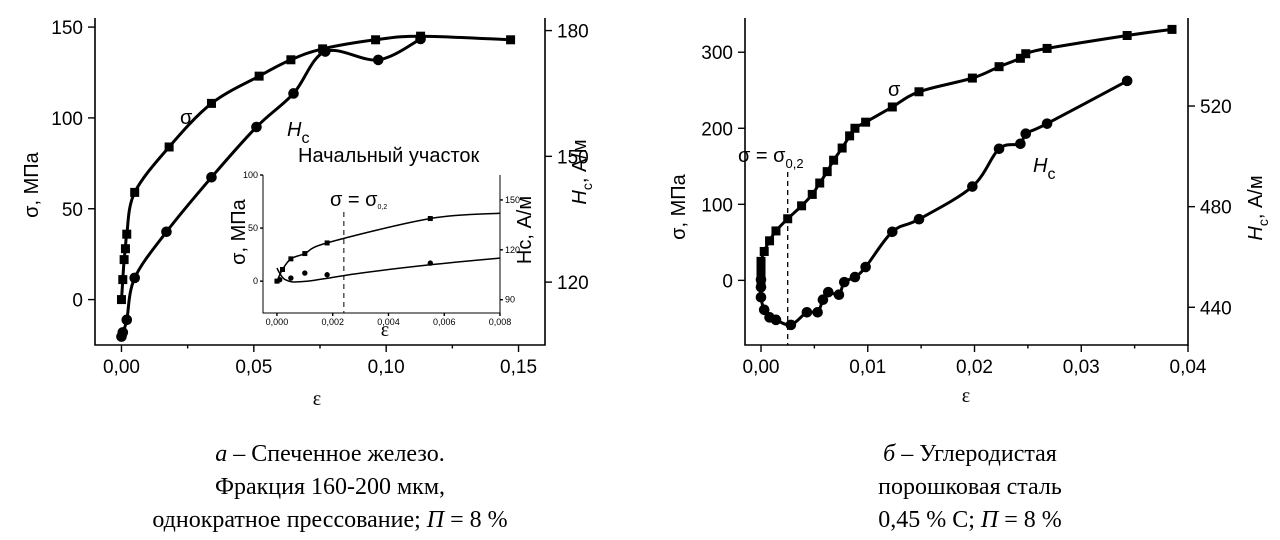 The width and height of the screenshot is (1280, 540). Describe the element at coordinates (332, 322) in the screenshot. I see `x-tick-label: 0,002` at that location.